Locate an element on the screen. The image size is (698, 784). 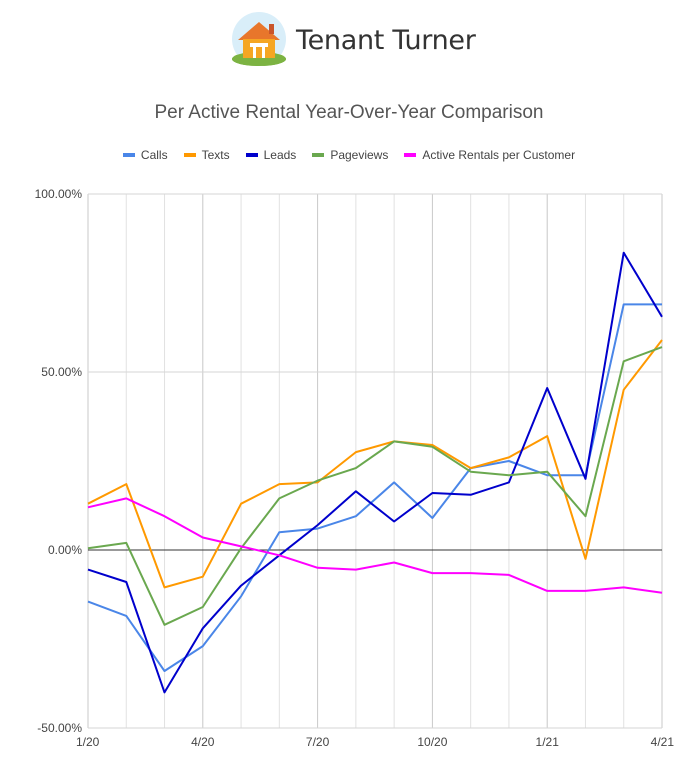
legend-label: Active Rentals per Customer is located at coordinates (499, 155).